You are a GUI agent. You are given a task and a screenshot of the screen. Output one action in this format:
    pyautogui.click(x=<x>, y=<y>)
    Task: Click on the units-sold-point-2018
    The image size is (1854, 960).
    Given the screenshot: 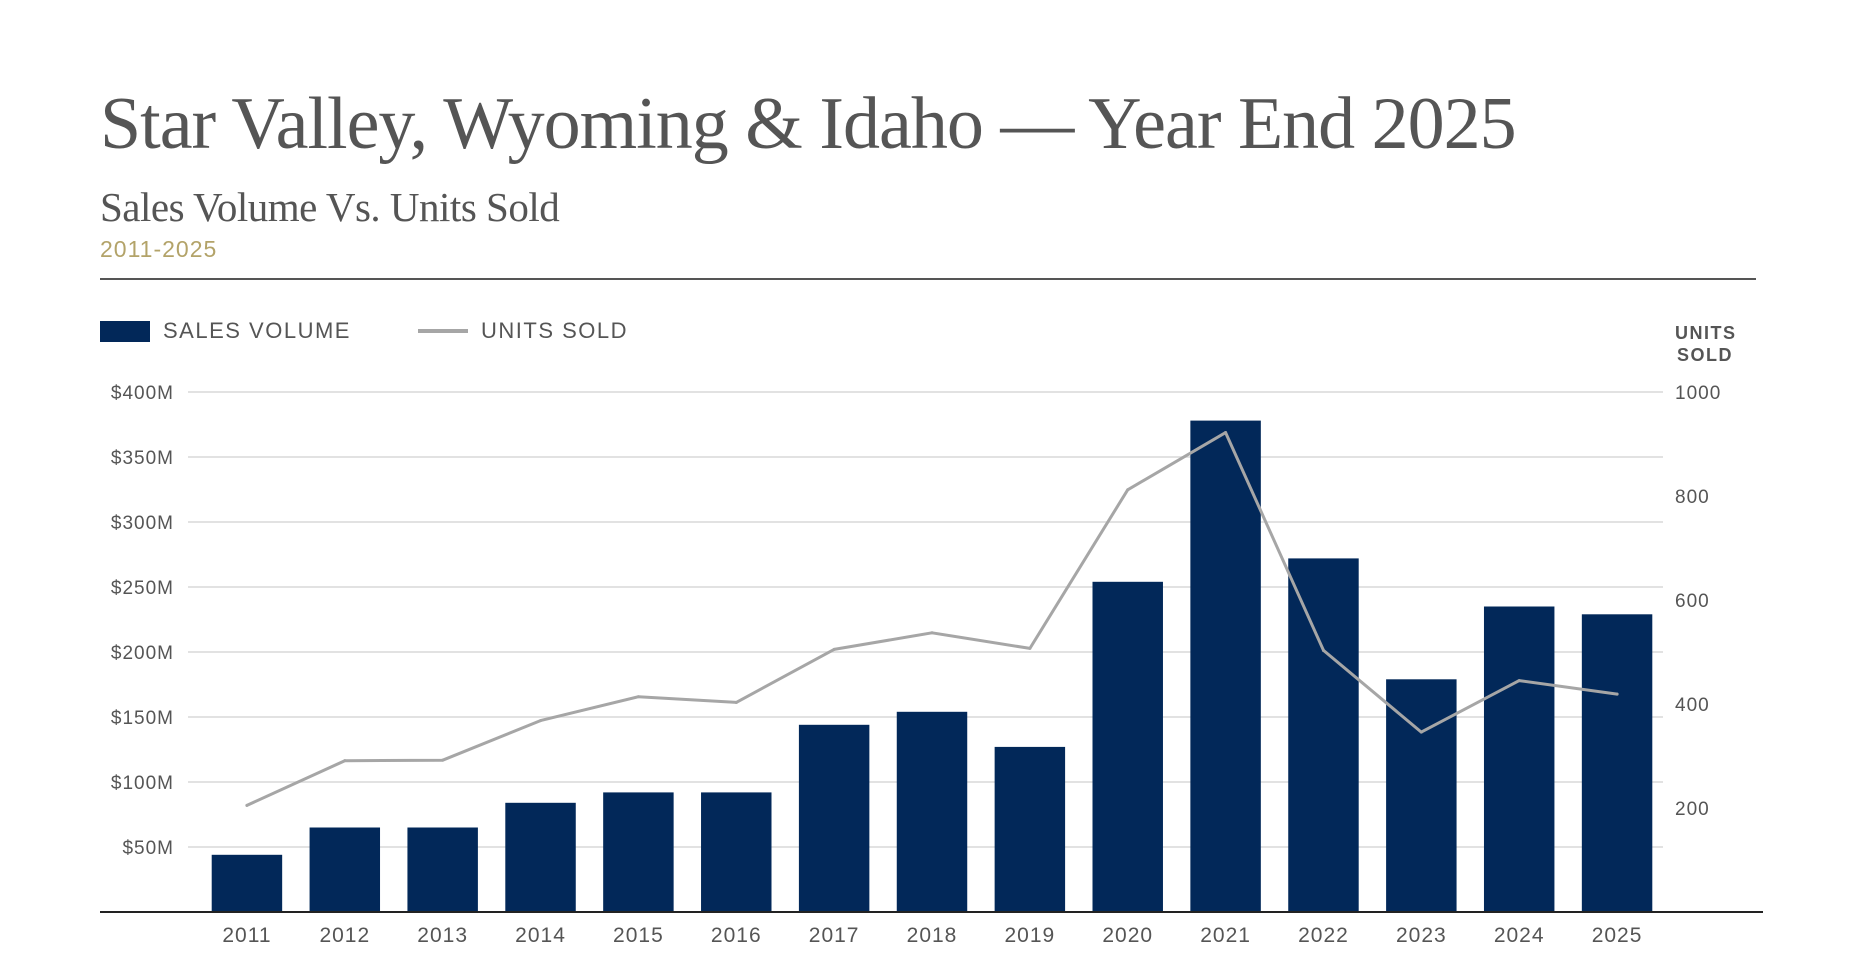 What is the action you would take?
    pyautogui.click(x=932, y=633)
    